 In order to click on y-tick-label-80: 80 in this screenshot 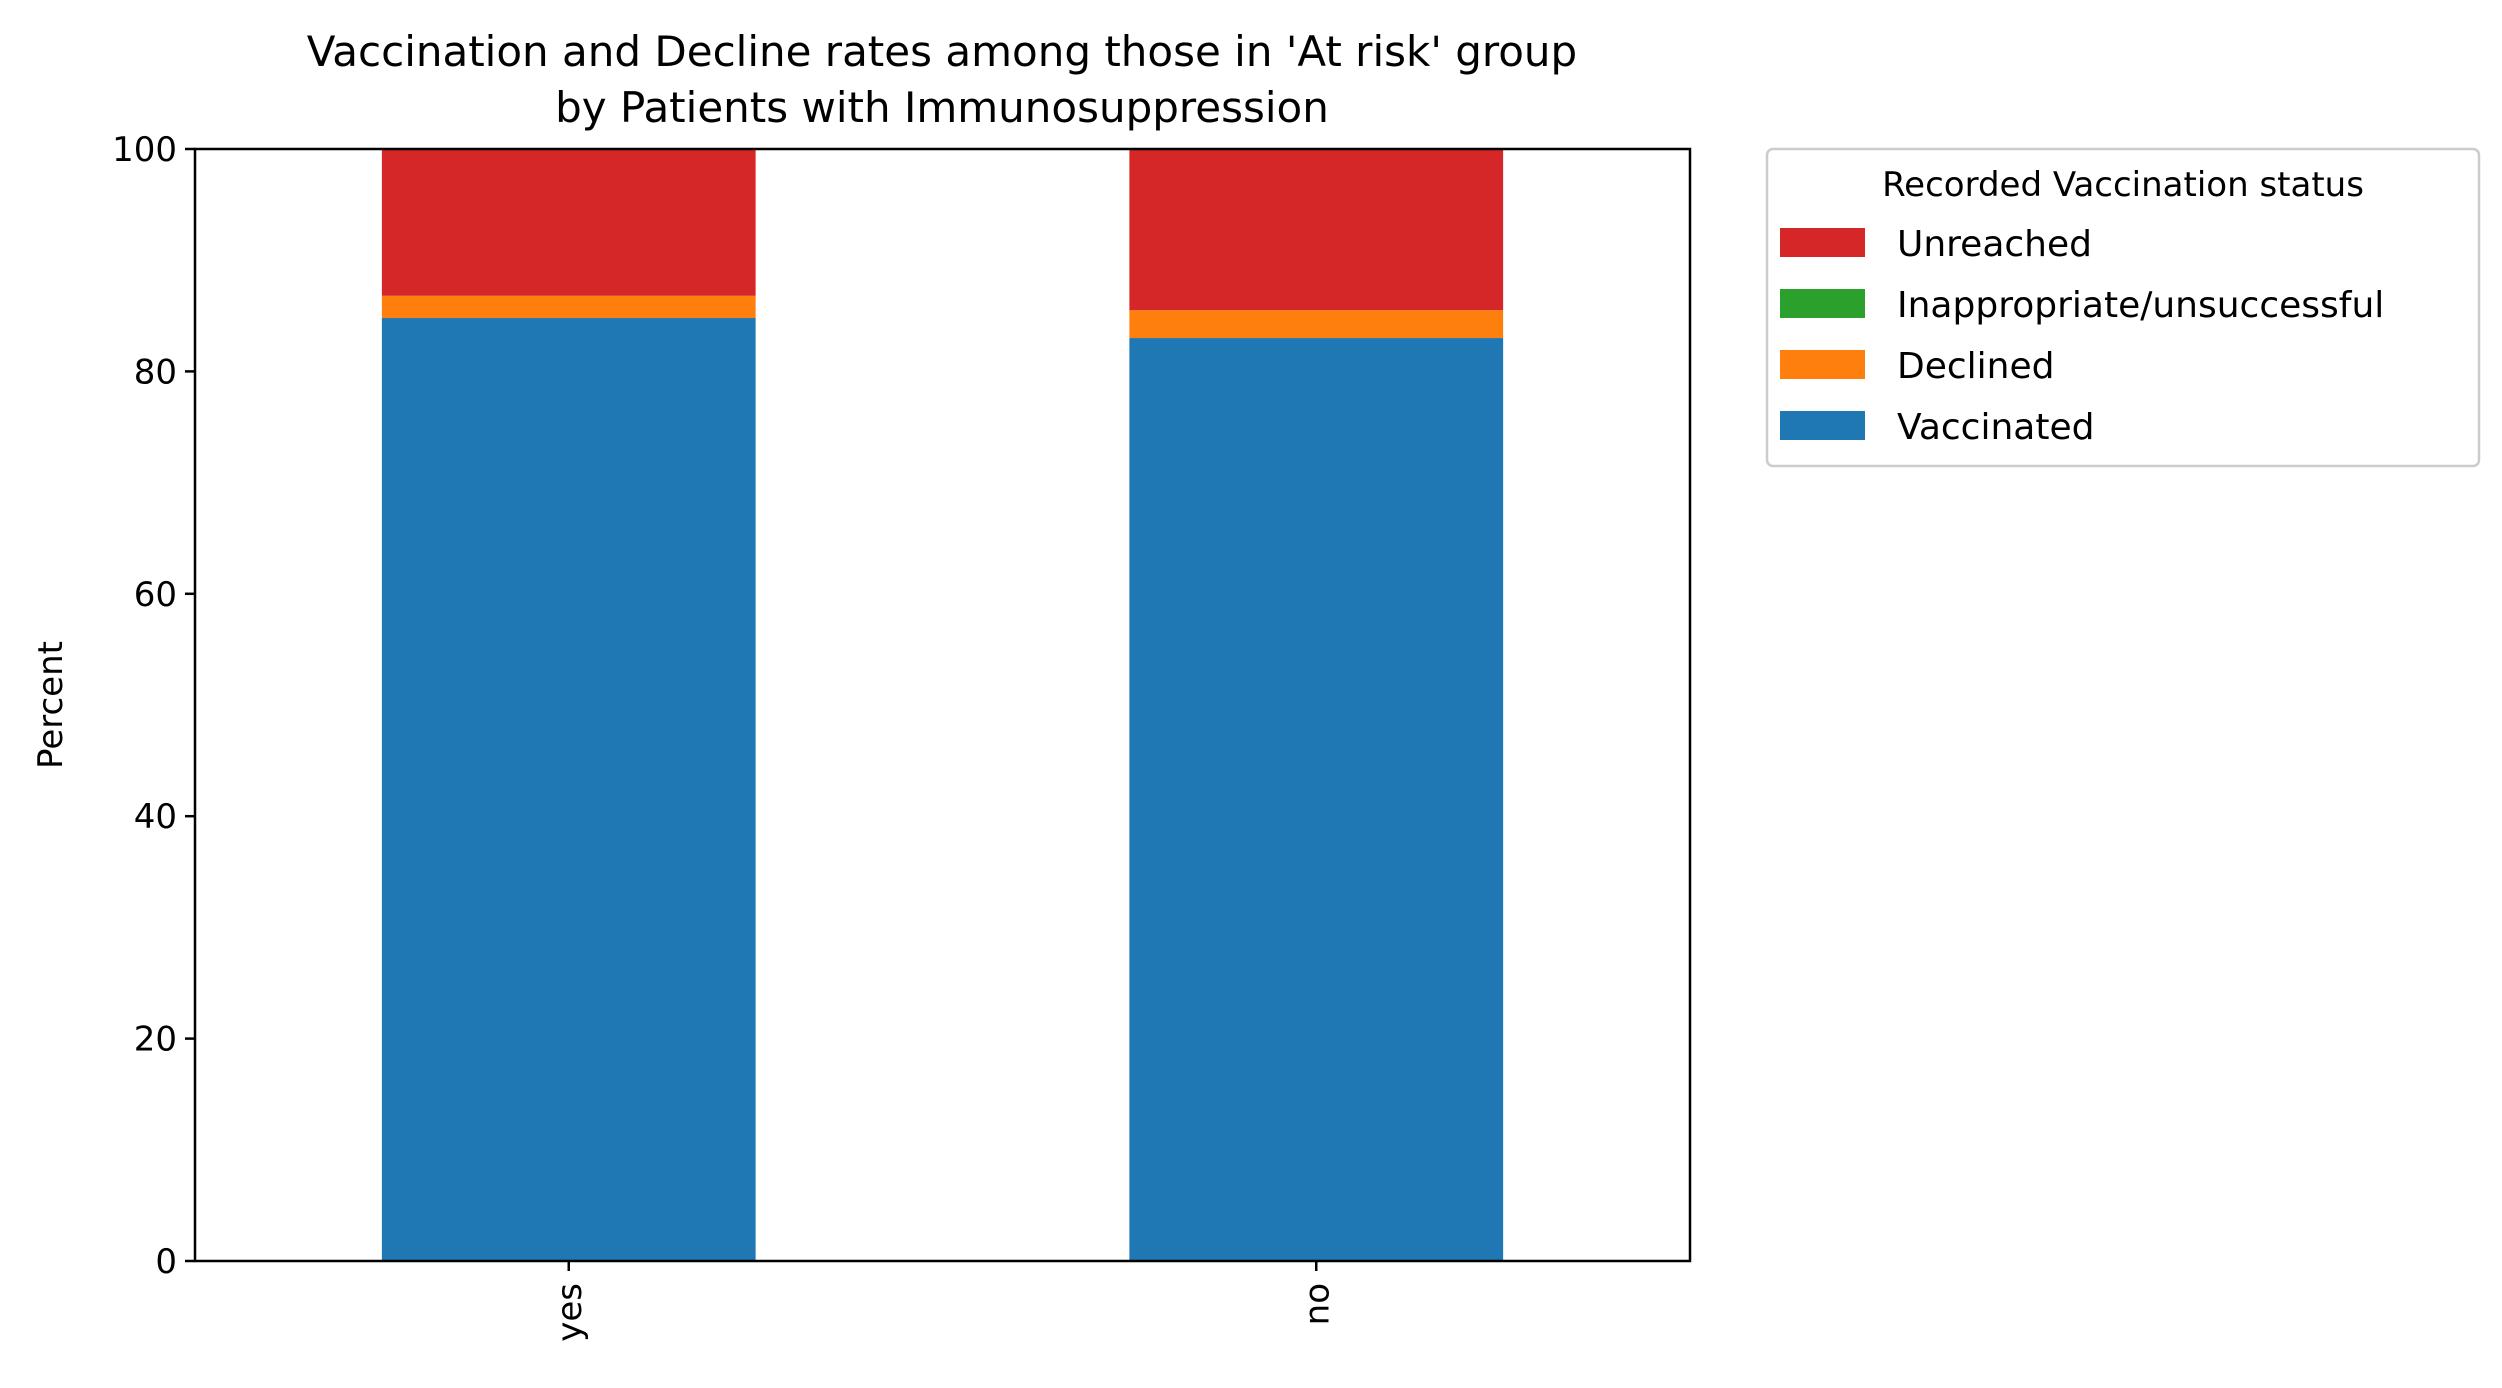, I will do `click(155, 372)`.